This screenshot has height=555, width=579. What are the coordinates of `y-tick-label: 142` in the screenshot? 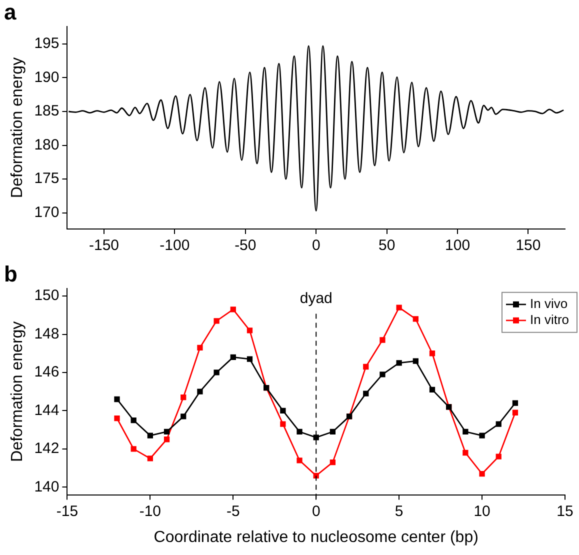 It's located at (47, 449).